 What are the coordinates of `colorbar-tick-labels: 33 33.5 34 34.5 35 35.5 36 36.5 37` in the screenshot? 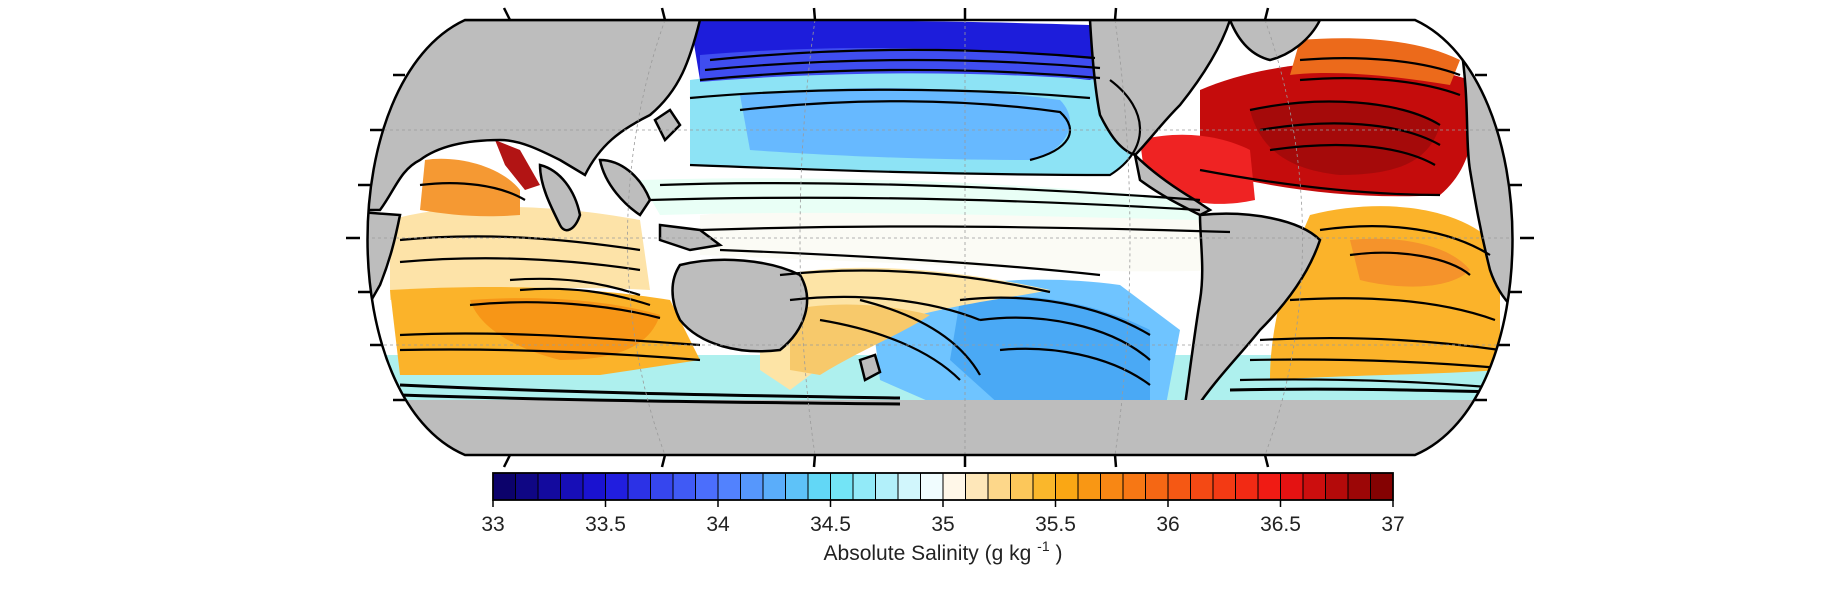 It's located at (942, 524).